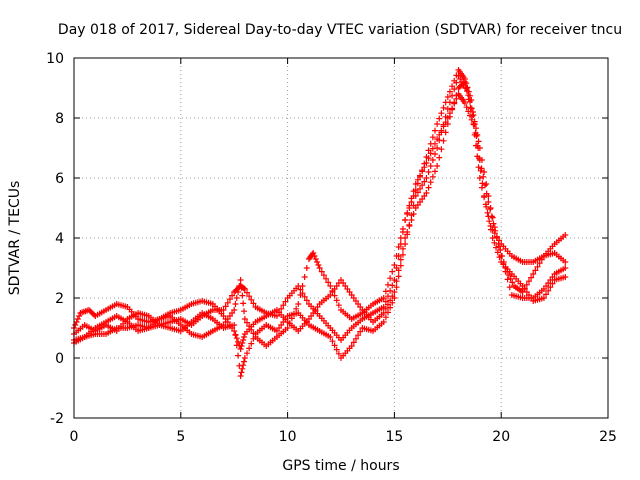  Describe the element at coordinates (608, 437) in the screenshot. I see `x-tick-label: 25` at that location.